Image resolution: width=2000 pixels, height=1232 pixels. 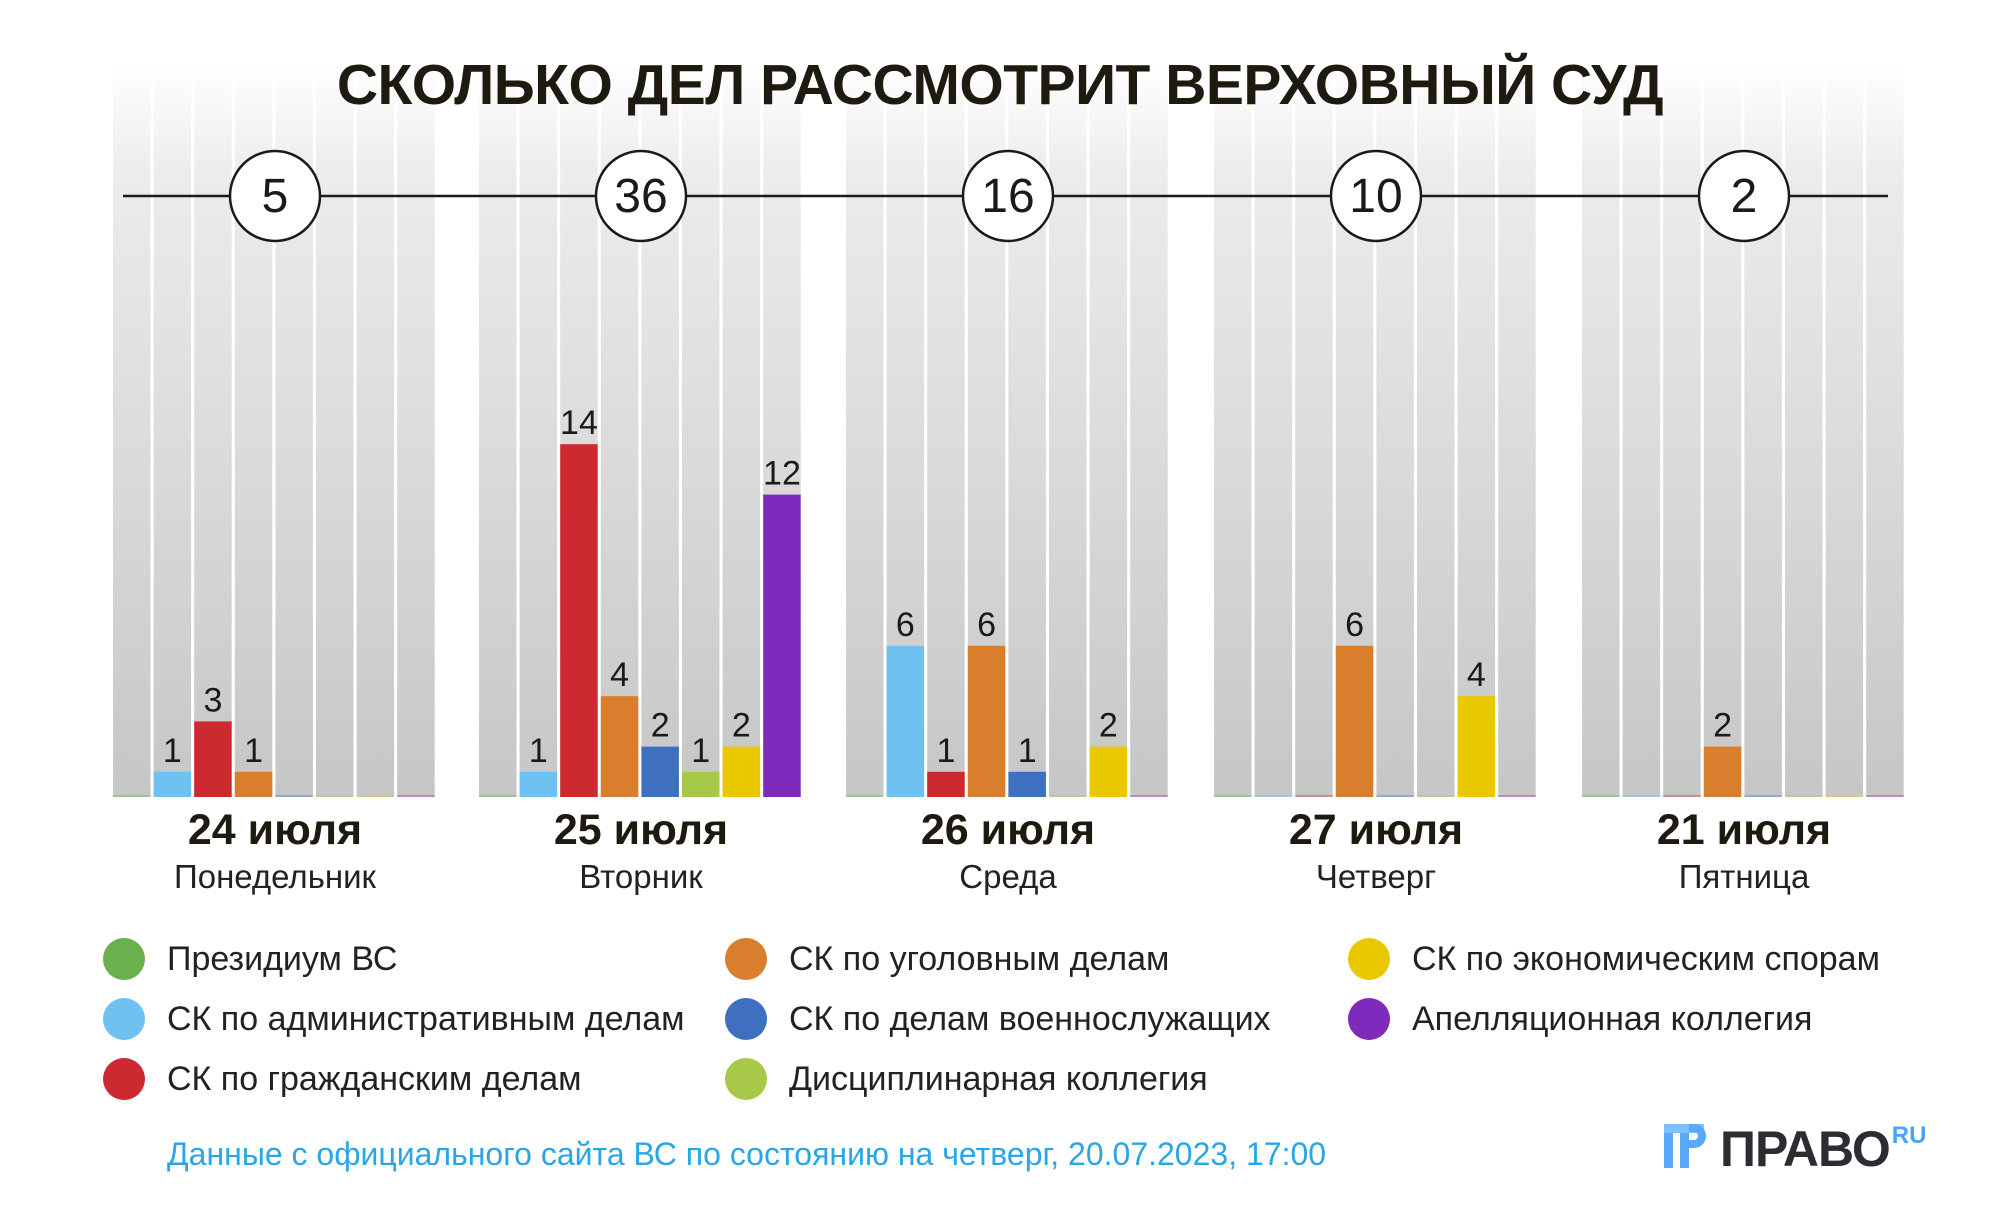 I want to click on legend-item: СК по гражданским делам, so click(x=342, y=1079).